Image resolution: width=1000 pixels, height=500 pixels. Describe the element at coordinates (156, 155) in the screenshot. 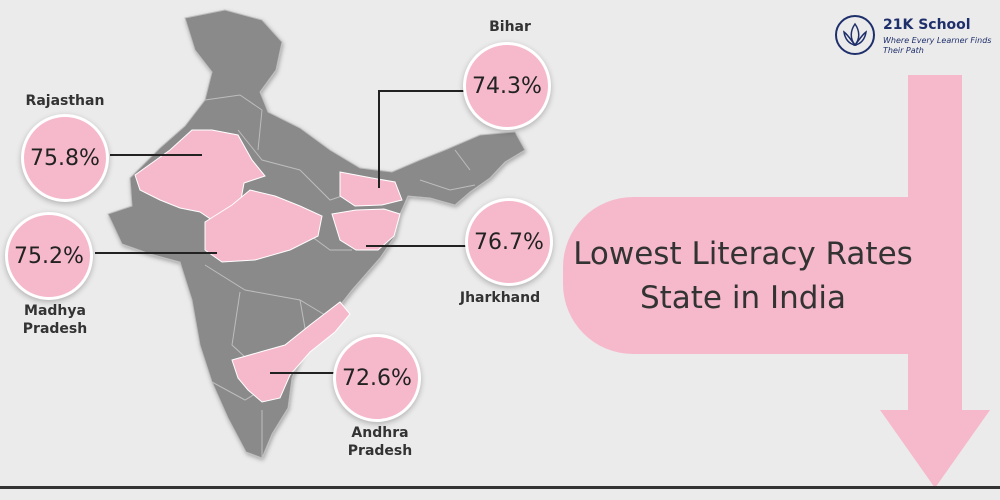

I see `rajasthan-leader` at that location.